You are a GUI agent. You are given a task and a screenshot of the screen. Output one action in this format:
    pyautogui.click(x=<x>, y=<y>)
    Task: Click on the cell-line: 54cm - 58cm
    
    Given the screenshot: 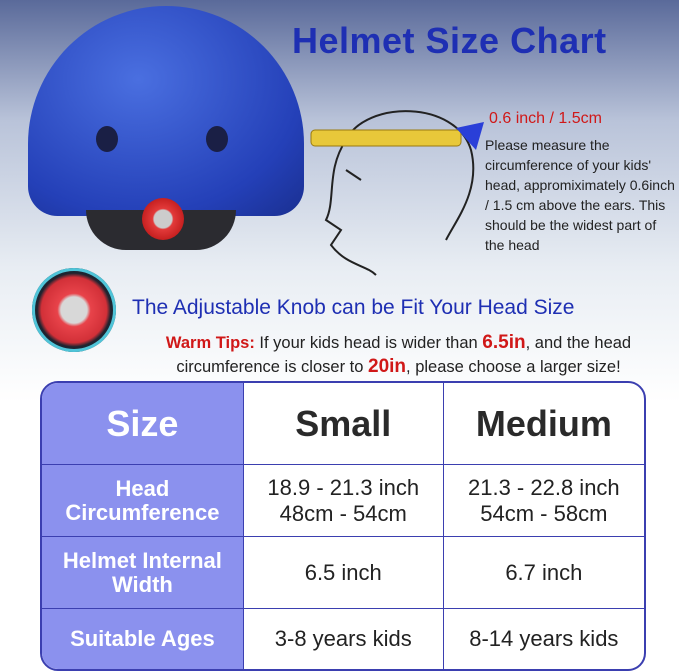 What is the action you would take?
    pyautogui.click(x=544, y=513)
    